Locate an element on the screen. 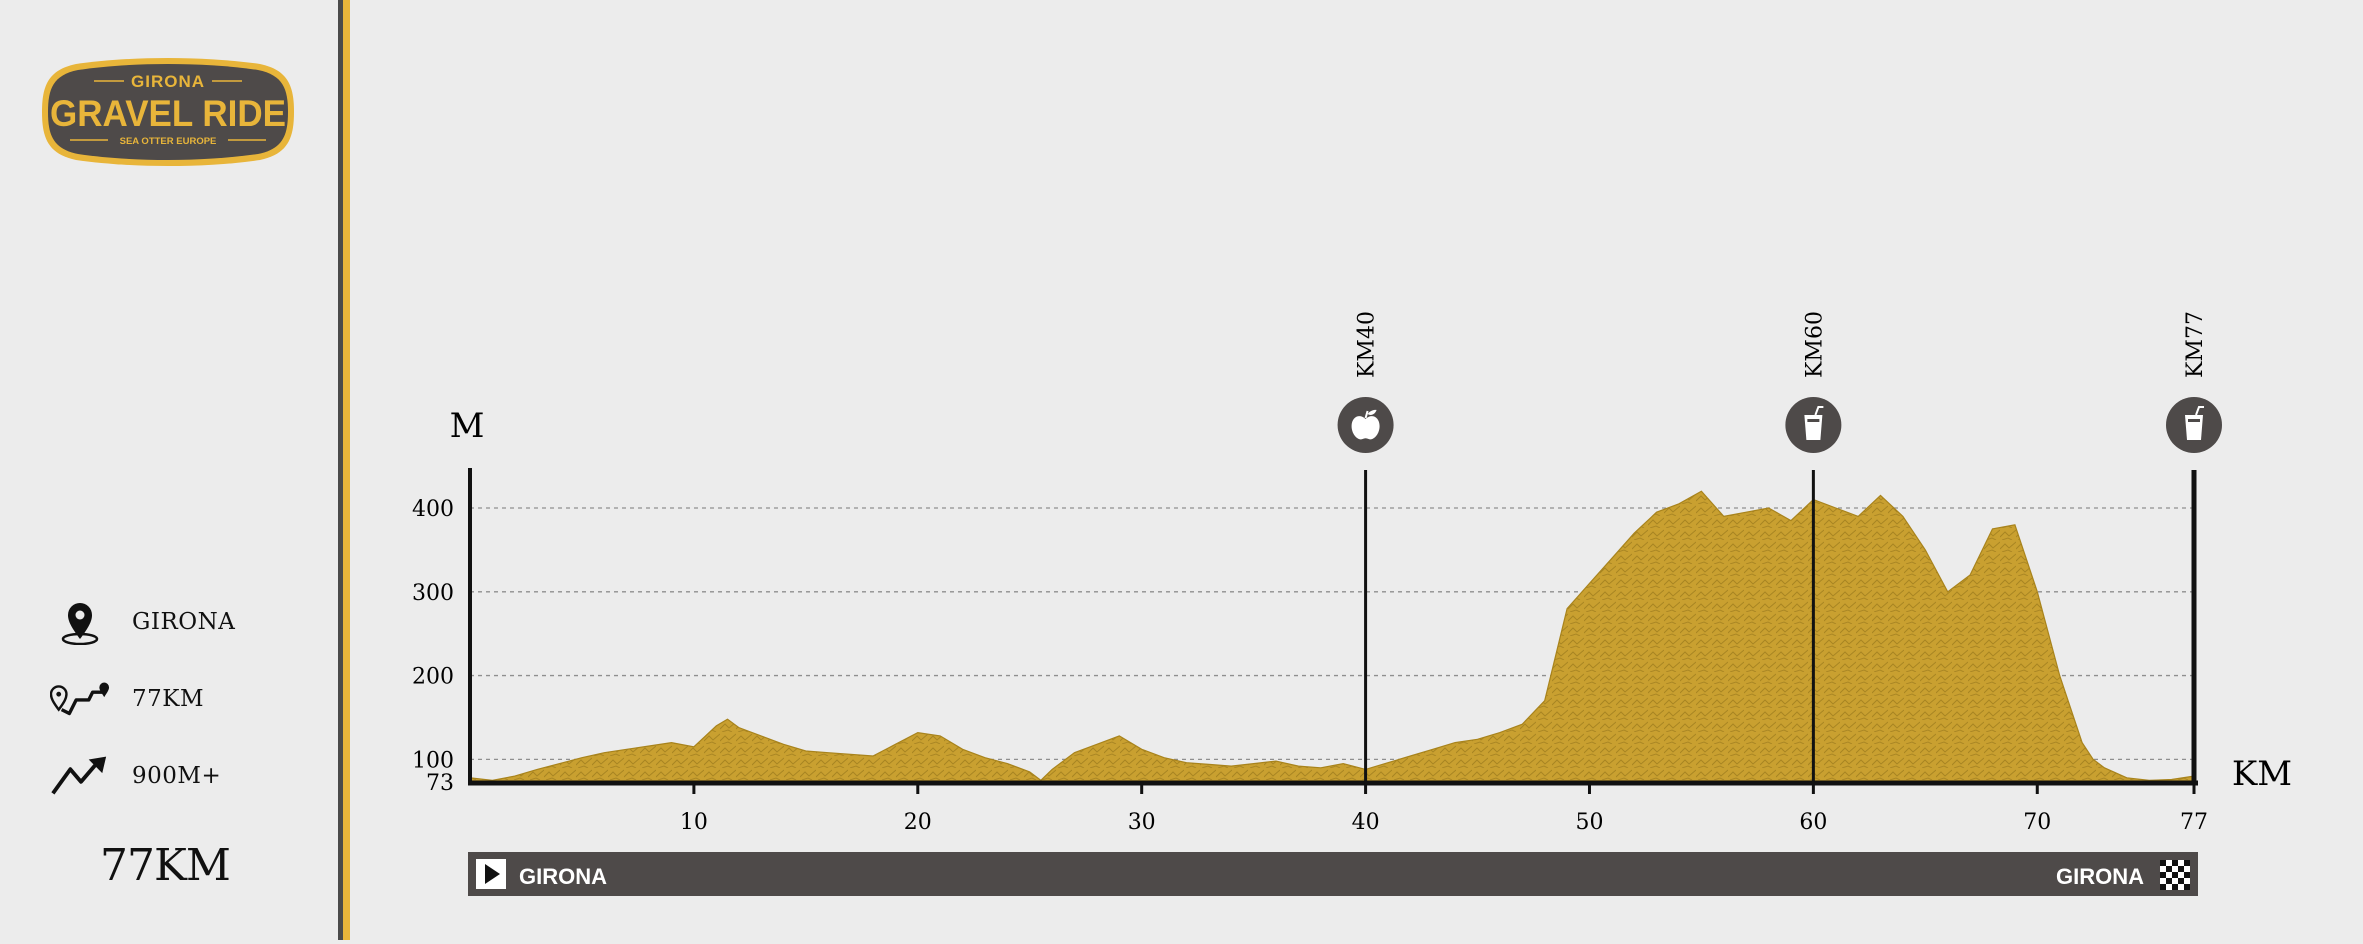  y-tick-label-73: 73 is located at coordinates (440, 783).